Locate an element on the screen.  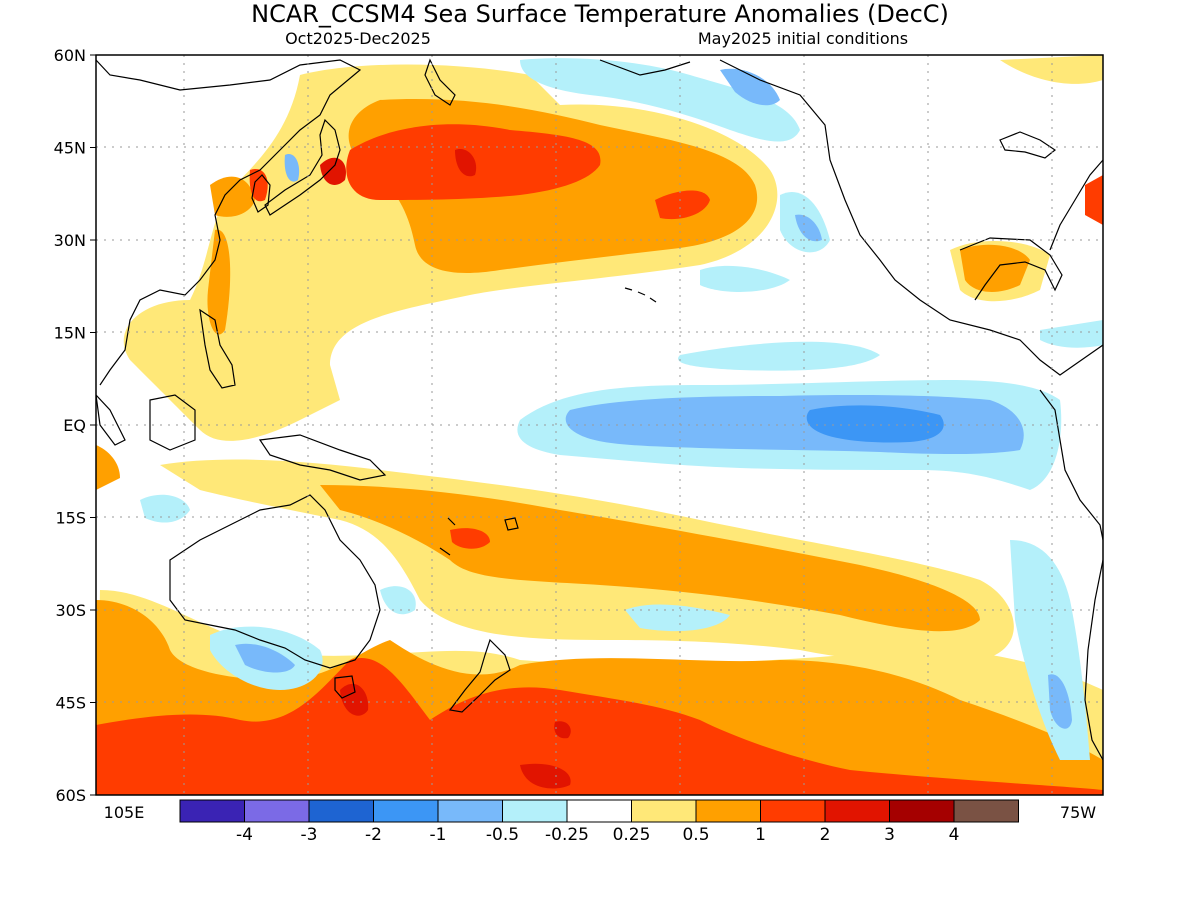
colorbar-tick-label: -2 is located at coordinates (373, 835).